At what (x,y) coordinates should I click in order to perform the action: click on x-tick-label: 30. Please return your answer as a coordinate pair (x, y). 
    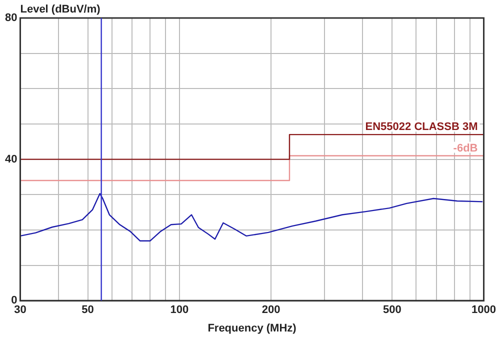
    Looking at the image, I should click on (20, 310).